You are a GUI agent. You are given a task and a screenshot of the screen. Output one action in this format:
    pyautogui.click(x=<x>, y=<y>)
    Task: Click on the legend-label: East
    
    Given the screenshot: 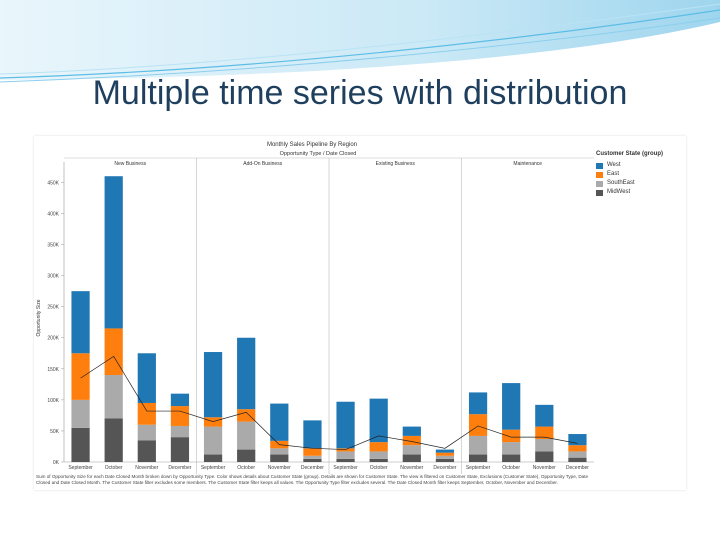 What is the action you would take?
    pyautogui.click(x=613, y=174)
    